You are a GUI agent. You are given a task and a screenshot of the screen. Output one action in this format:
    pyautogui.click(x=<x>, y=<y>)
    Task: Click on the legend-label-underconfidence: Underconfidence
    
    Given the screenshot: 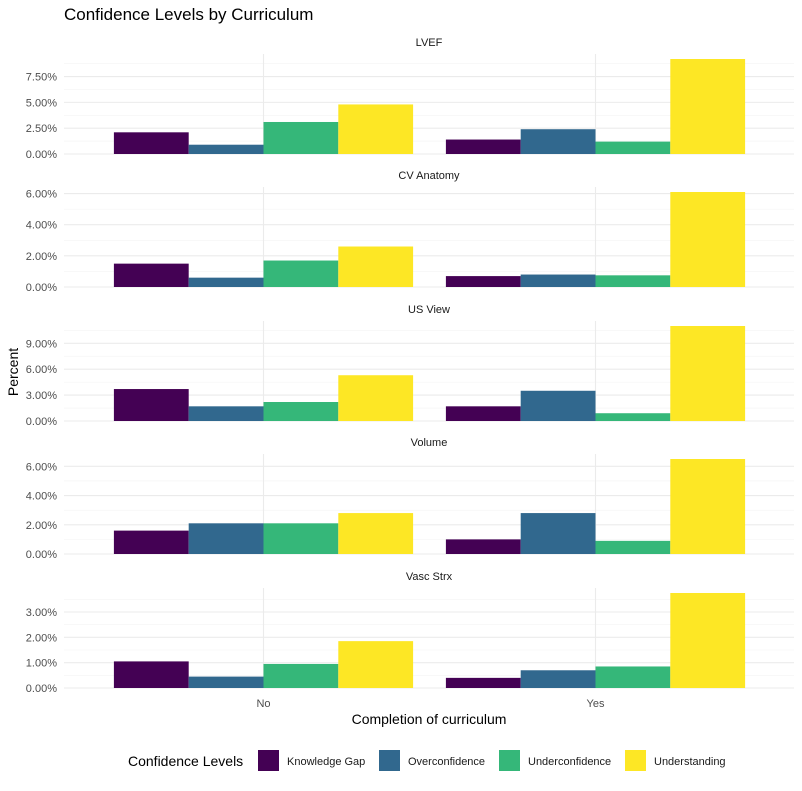 What is the action you would take?
    pyautogui.click(x=569, y=762)
    